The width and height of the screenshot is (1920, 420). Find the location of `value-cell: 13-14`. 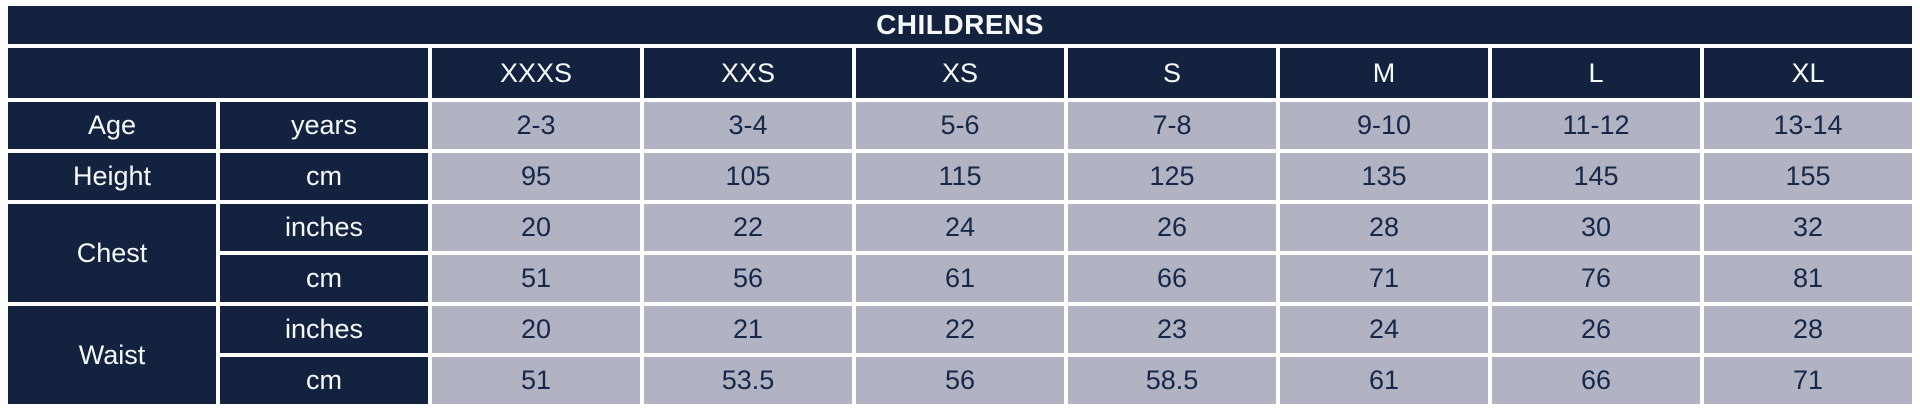

value-cell: 13-14 is located at coordinates (1808, 125).